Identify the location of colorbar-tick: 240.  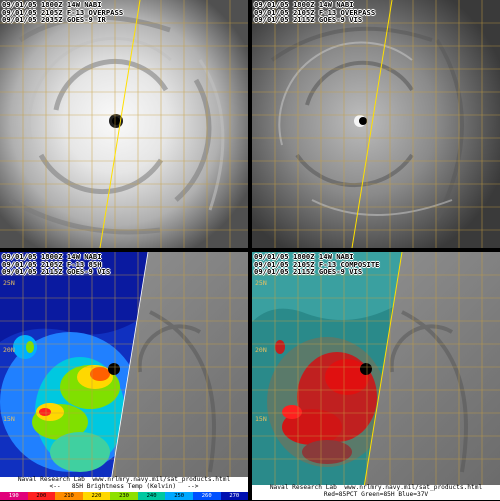
(151, 496).